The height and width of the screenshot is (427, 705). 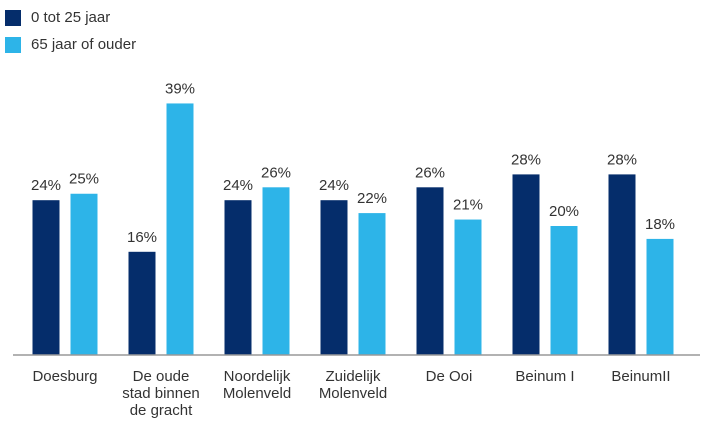 I want to click on x-tick-label: Noordelijk Molenveld, so click(x=257, y=385).